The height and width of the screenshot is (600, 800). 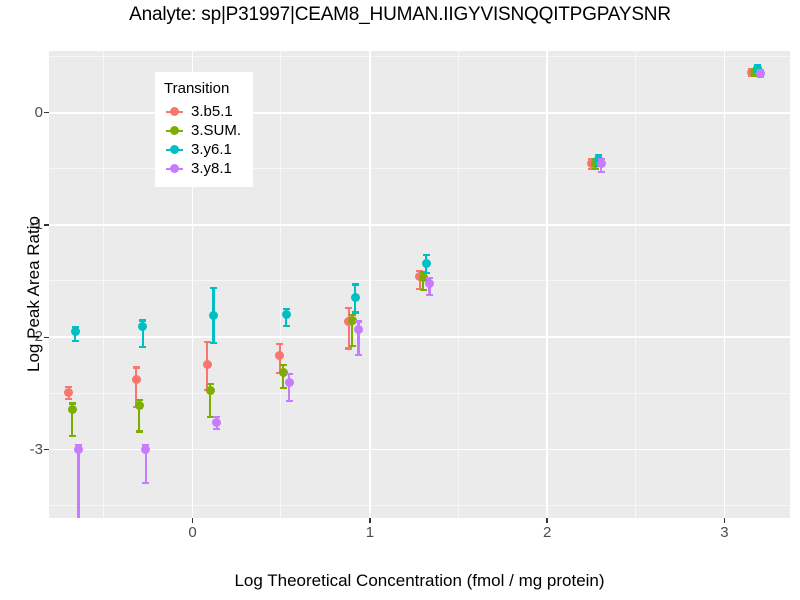 I want to click on legend-item-3-b5-1: 3.b5.1, so click(x=202, y=111).